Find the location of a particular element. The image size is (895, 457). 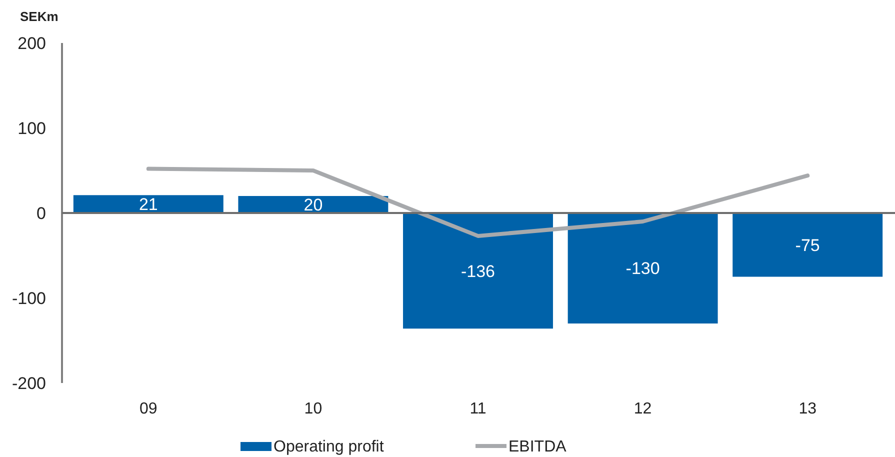

data-label: -75 is located at coordinates (807, 245).